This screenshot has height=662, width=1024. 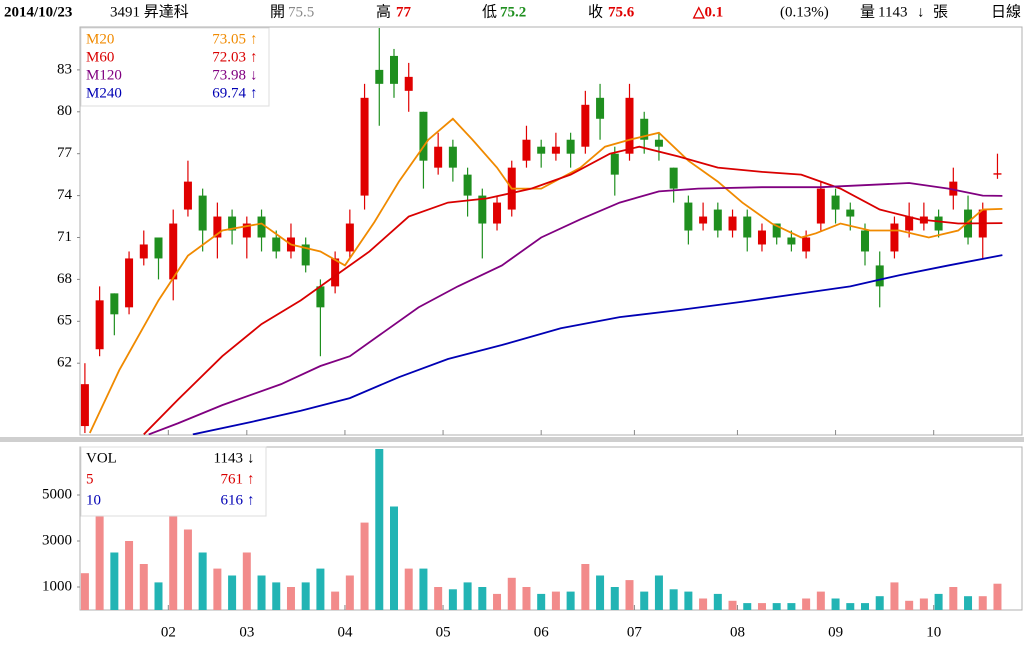 I want to click on high-value: 77, so click(x=404, y=12).